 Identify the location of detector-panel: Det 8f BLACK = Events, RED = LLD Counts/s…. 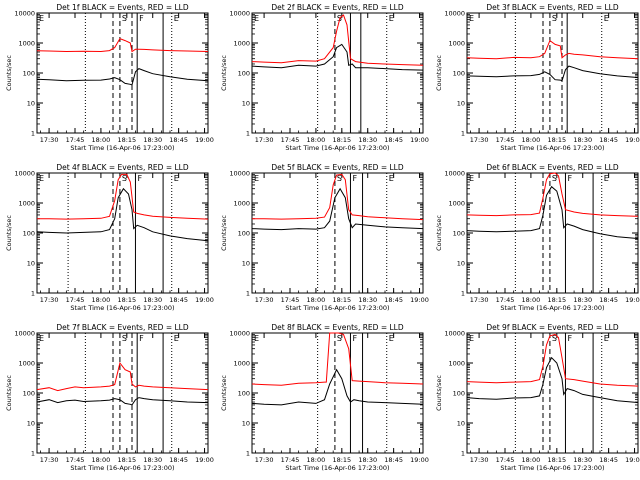
(324, 397).